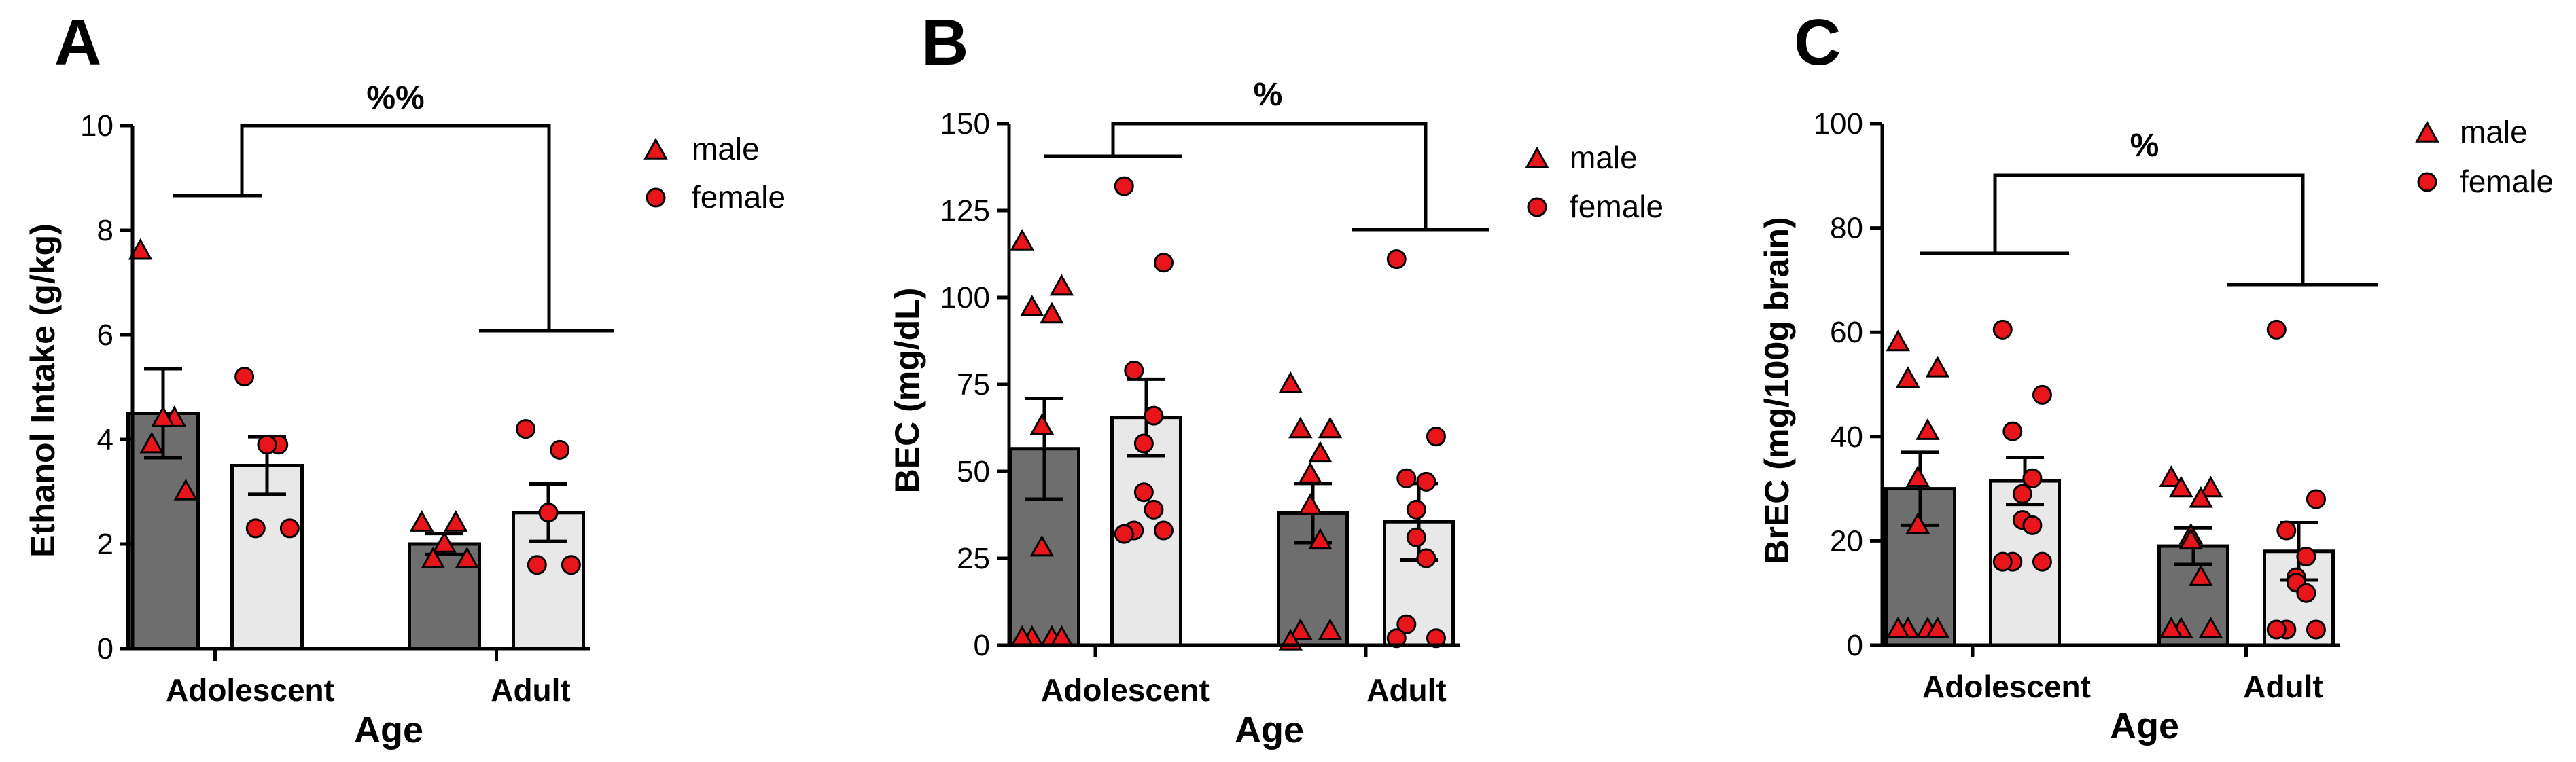  I want to click on panel-c-y-tick-label-0: 0, so click(1855, 645).